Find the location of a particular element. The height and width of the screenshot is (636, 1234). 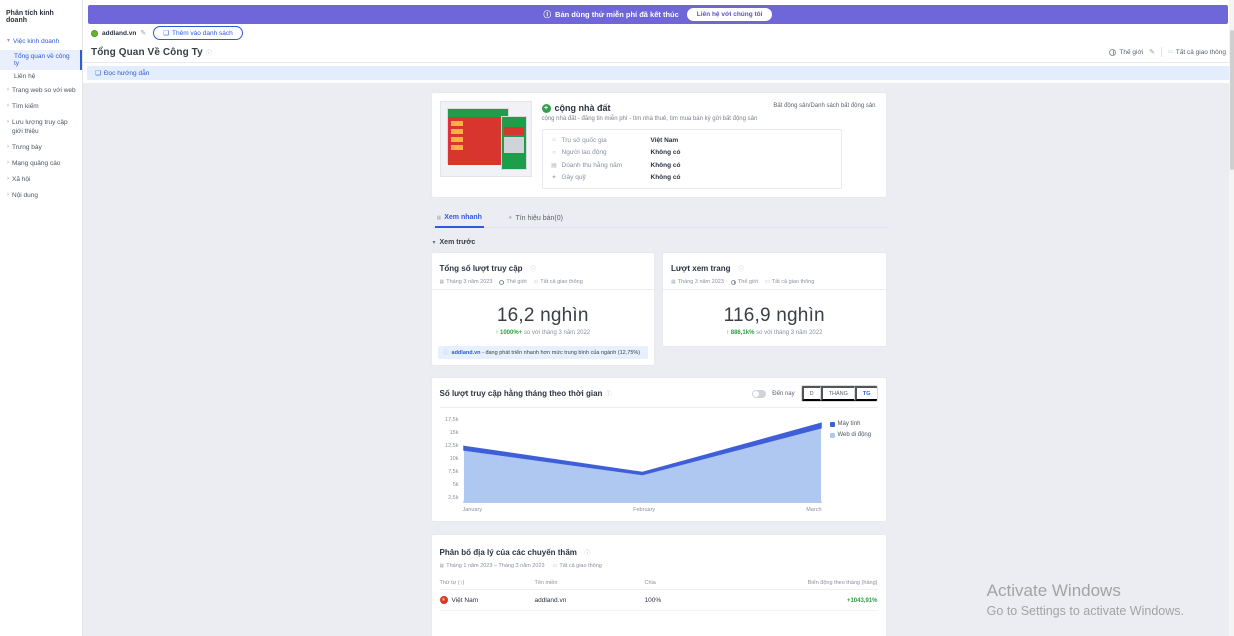

tabs: ▦ Xem nhanh ★ Tín hiệu bán(0) is located at coordinates (658, 219).